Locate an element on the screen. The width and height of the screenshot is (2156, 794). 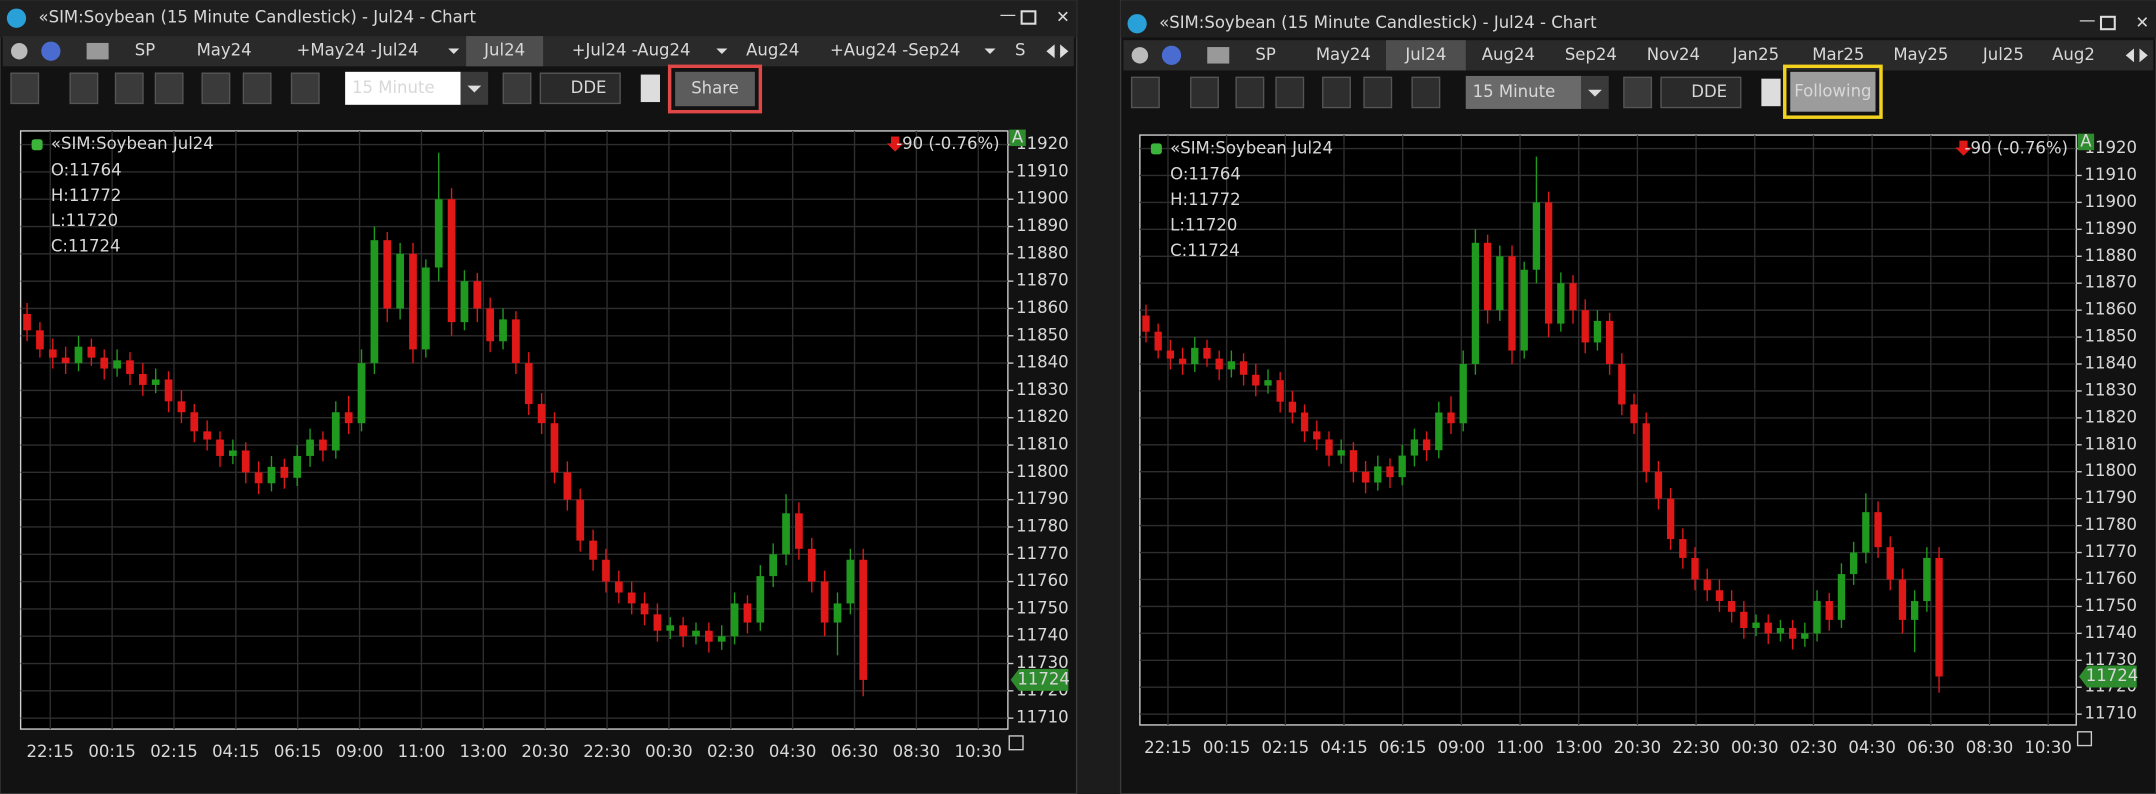
x-tick-label: 06:30 is located at coordinates (1931, 747).